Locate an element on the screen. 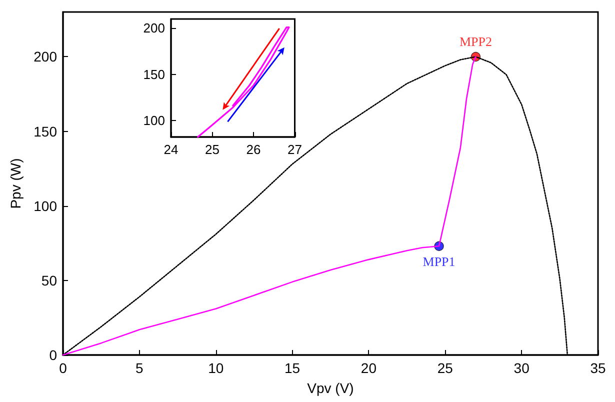 This screenshot has width=615, height=402. x-tick-label: 24 is located at coordinates (171, 149).